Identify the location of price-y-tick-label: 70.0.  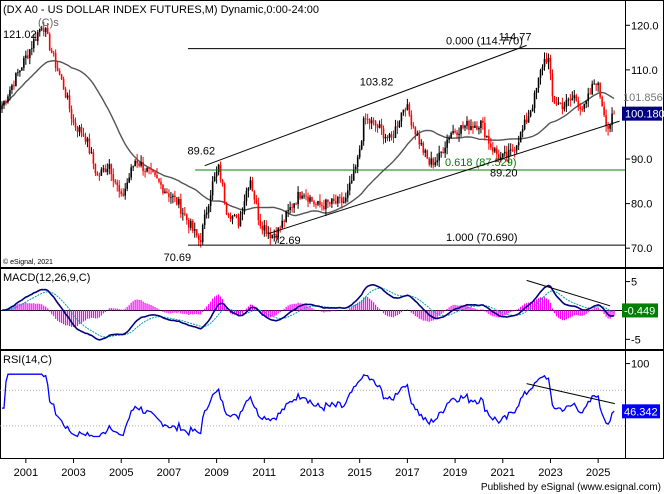
(641, 249).